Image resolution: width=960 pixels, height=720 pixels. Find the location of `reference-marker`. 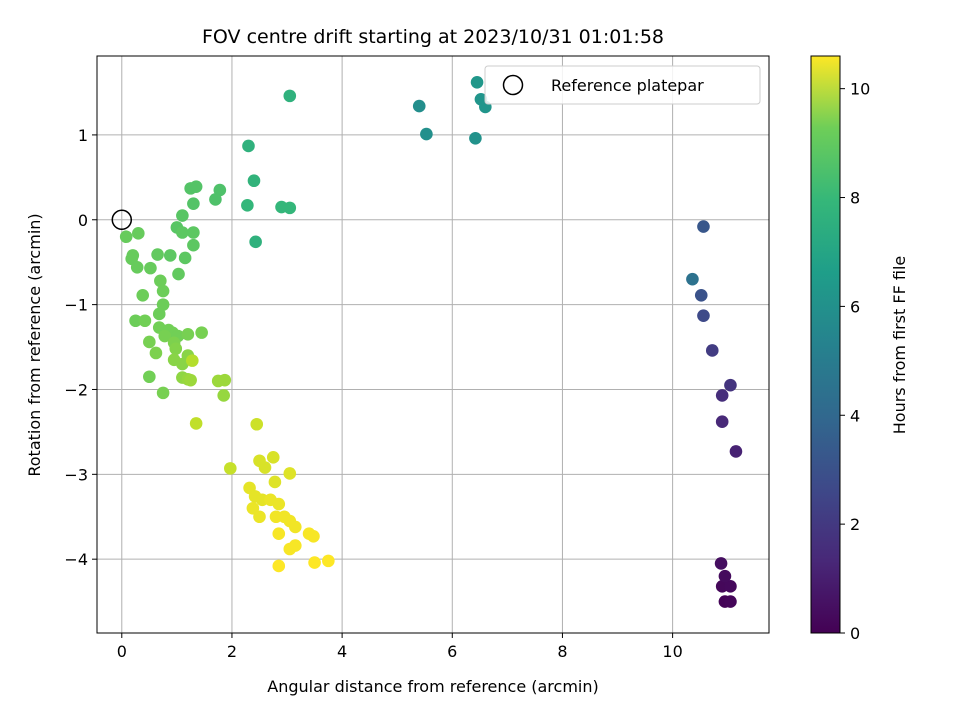

reference-marker is located at coordinates (122, 220).